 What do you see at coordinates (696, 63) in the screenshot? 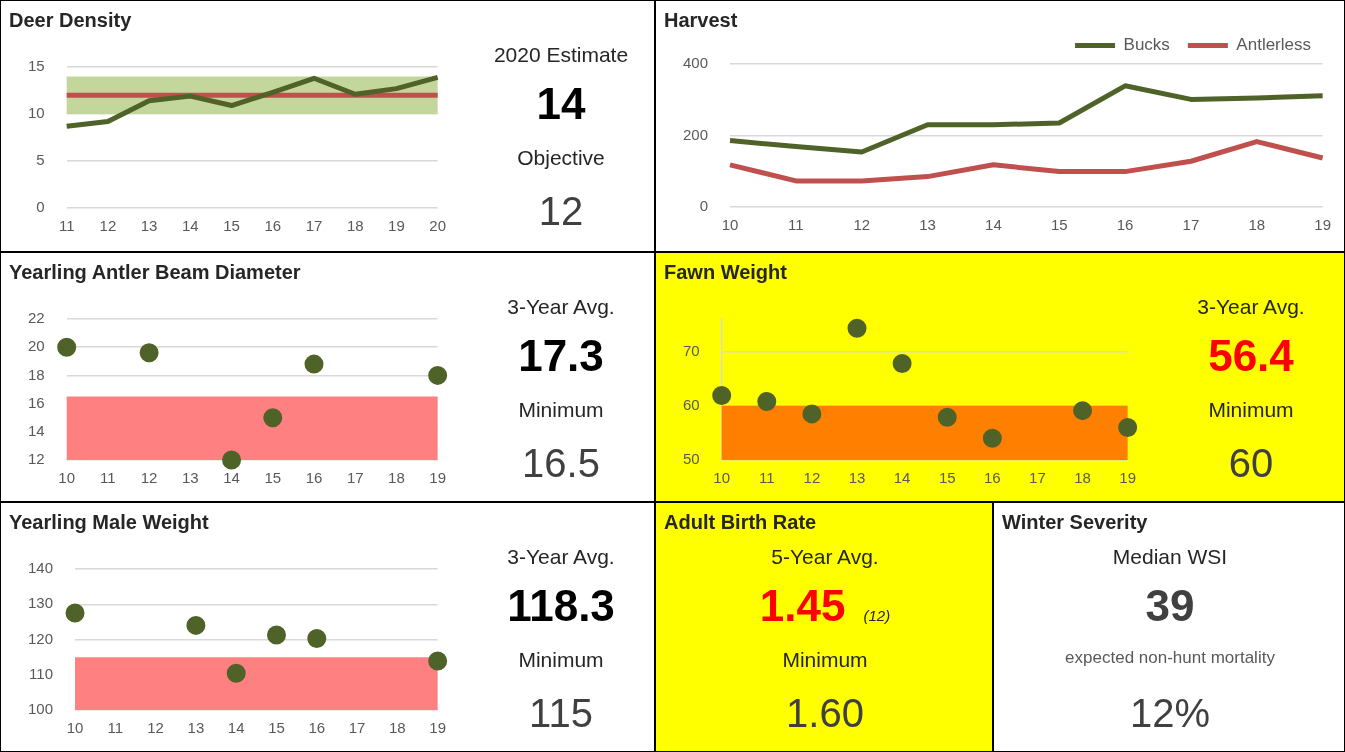
I see `y-tick-label: 400` at bounding box center [696, 63].